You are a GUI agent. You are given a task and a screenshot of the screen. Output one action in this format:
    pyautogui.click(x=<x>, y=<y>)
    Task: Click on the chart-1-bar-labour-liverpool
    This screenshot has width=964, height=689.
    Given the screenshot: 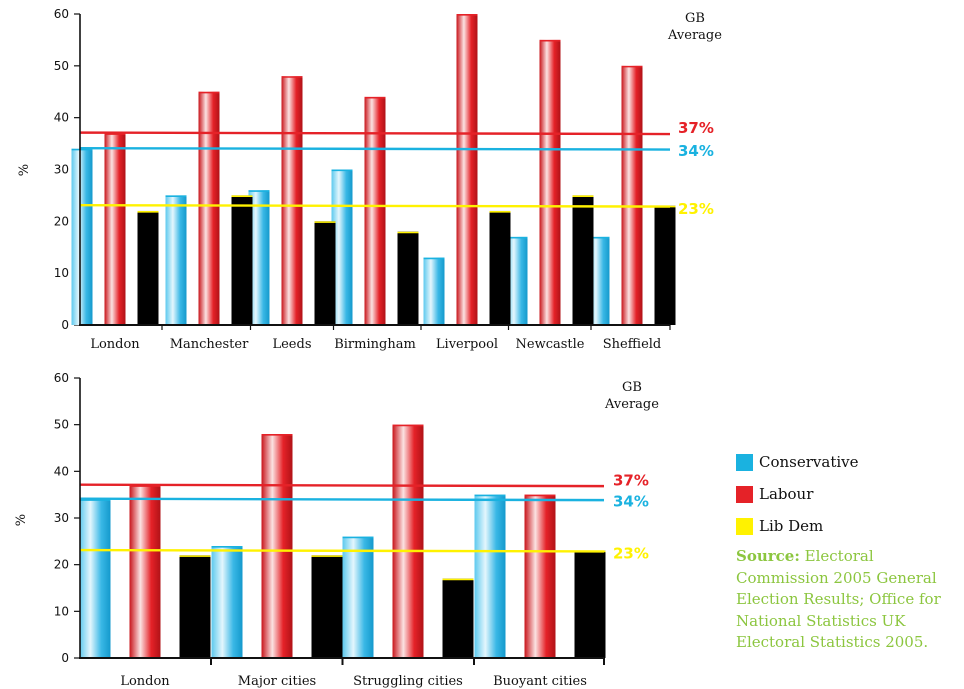 What is the action you would take?
    pyautogui.click(x=467, y=169)
    